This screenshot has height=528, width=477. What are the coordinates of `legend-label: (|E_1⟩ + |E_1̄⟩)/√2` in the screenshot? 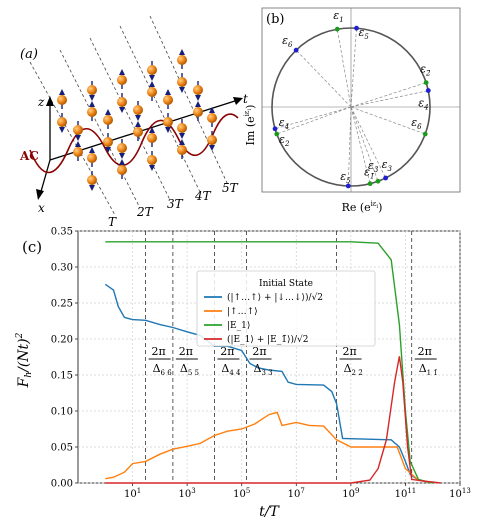 It's located at (267, 339).